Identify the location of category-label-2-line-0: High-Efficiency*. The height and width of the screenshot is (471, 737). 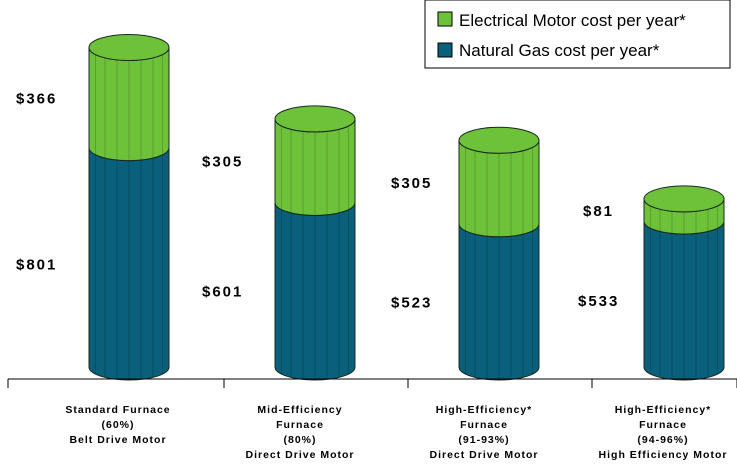
(484, 410).